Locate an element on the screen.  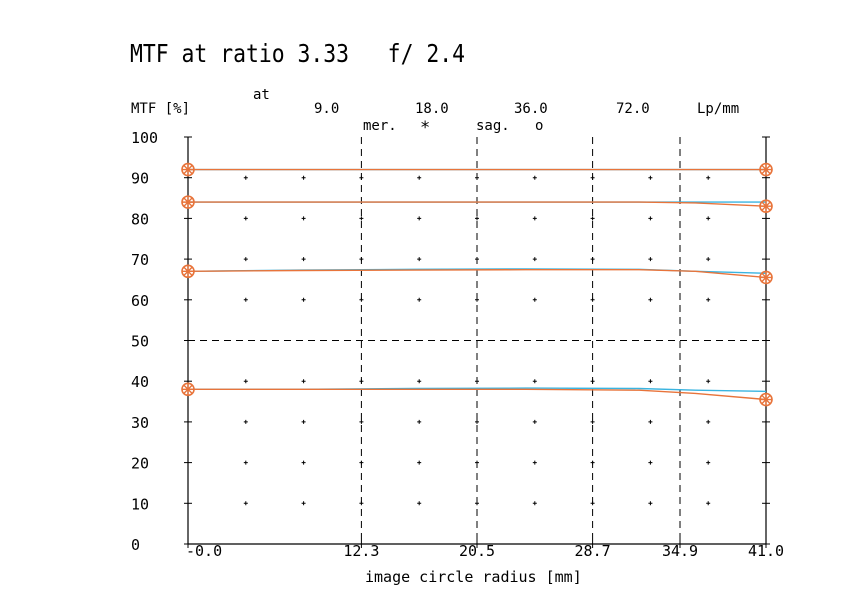
y-tick-label: 90 is located at coordinates (140, 179).